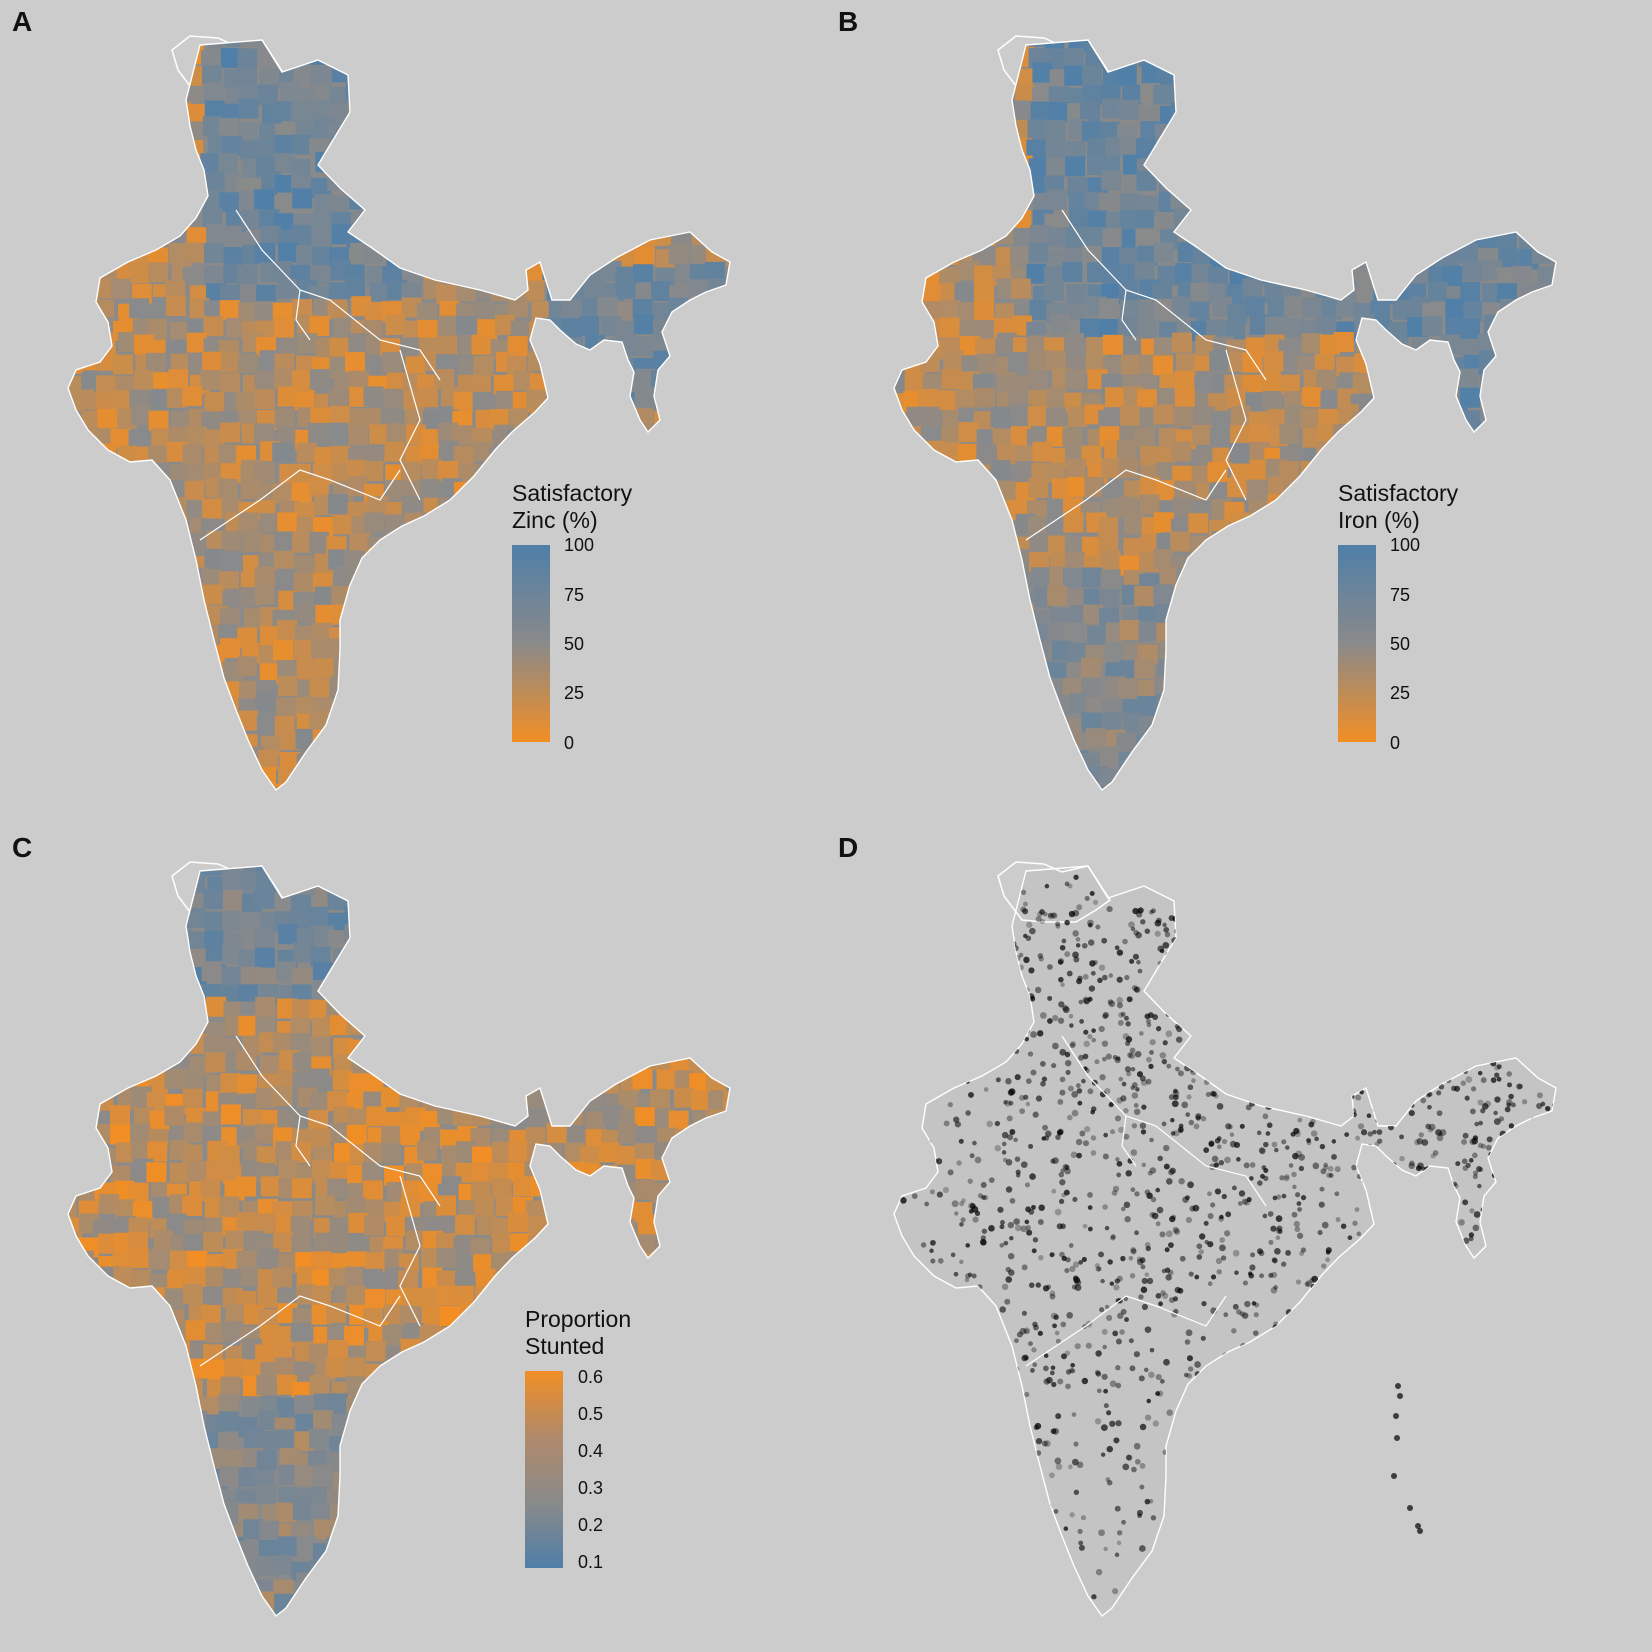  Describe the element at coordinates (591, 1377) in the screenshot. I see `legend-tick: 0.6` at that location.